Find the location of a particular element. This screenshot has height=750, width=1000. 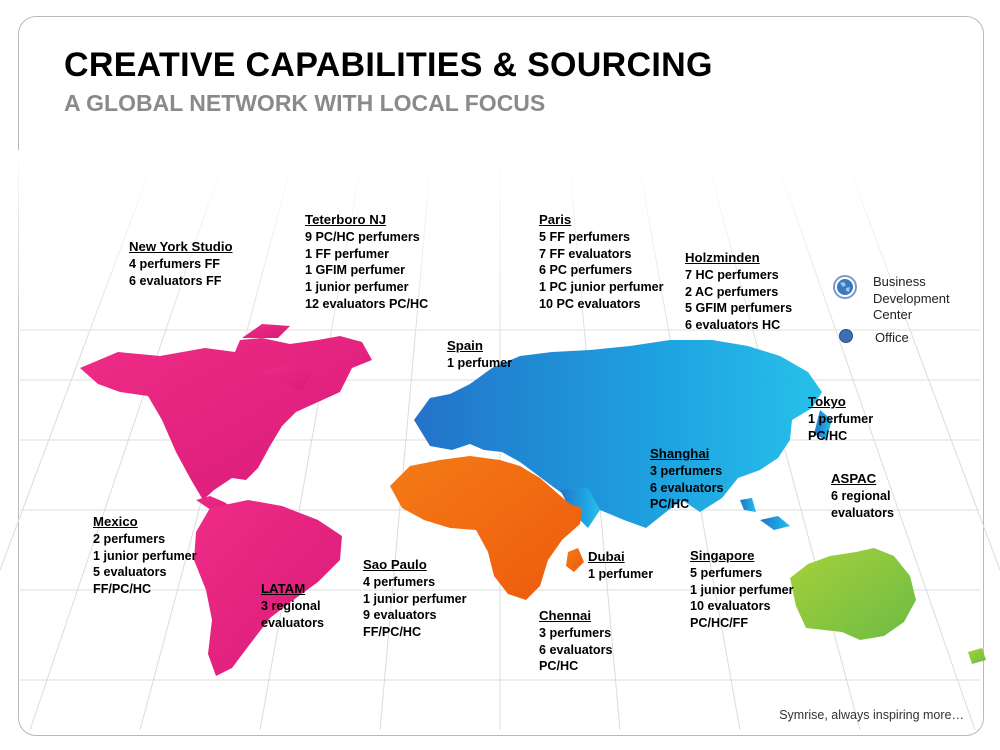

location-line: 1 FF perfumer is located at coordinates (347, 253).